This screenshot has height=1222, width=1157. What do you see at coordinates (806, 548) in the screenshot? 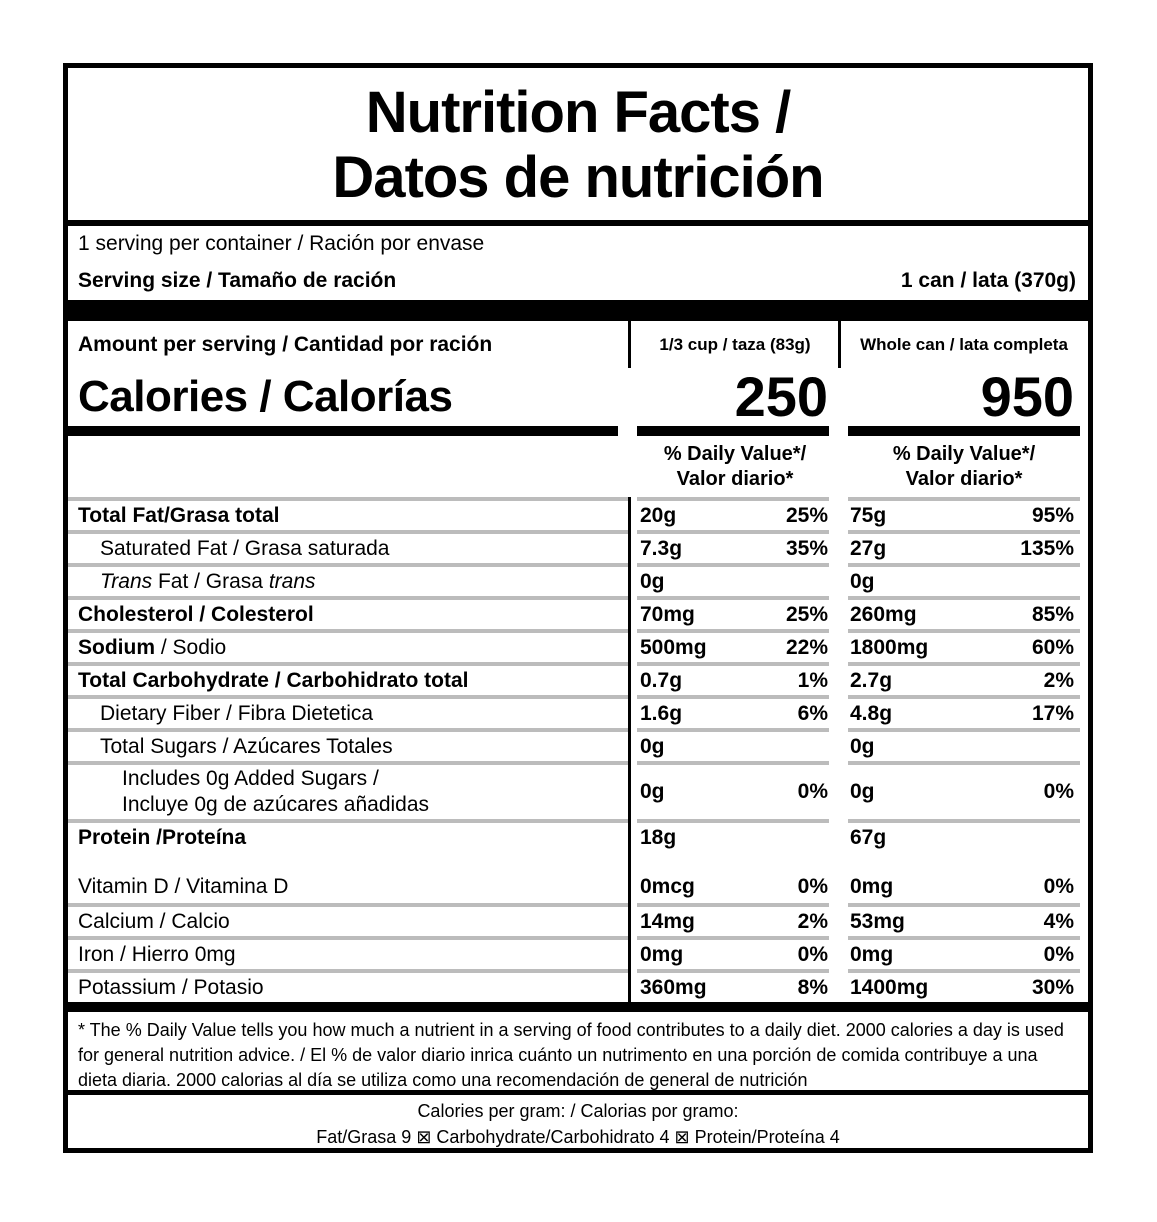
I see `daily-value-percent: 35%` at bounding box center [806, 548].